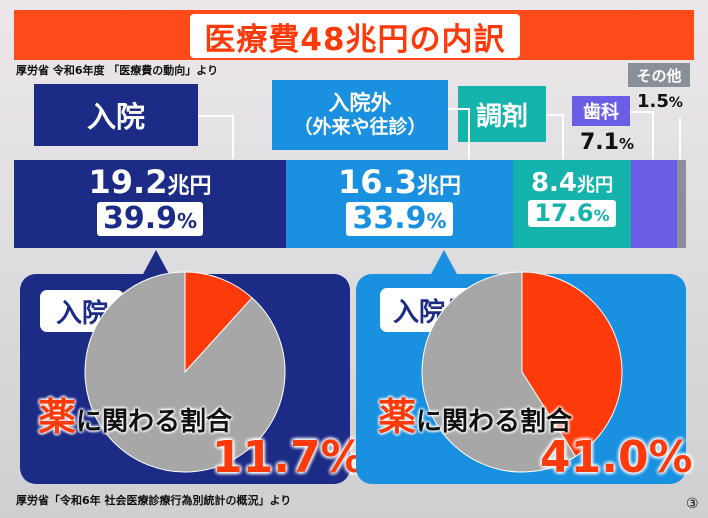 The height and width of the screenshot is (518, 708). I want to click on pie-caption-outpatient: 薬に関わる割合, so click(475, 417).